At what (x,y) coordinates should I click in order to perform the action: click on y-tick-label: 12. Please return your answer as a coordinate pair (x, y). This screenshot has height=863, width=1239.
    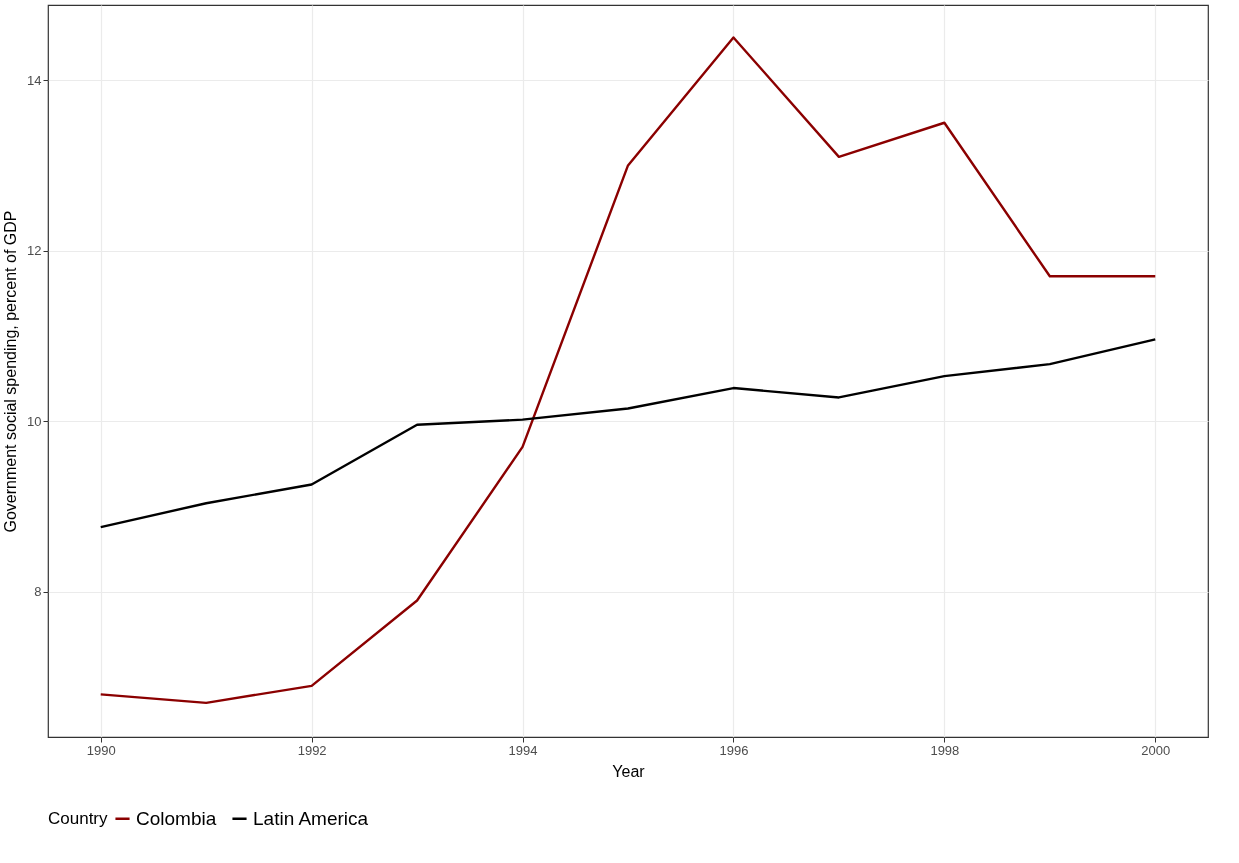
    Looking at the image, I should click on (34, 251).